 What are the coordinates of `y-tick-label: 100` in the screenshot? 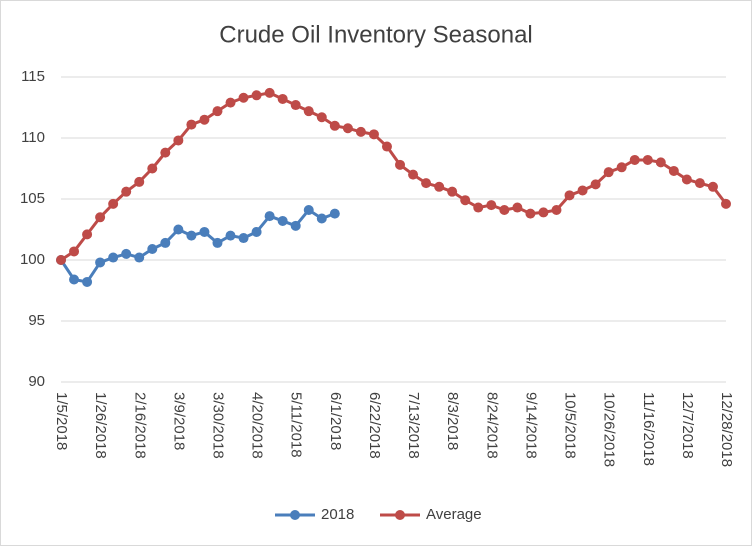 It's located at (32, 259).